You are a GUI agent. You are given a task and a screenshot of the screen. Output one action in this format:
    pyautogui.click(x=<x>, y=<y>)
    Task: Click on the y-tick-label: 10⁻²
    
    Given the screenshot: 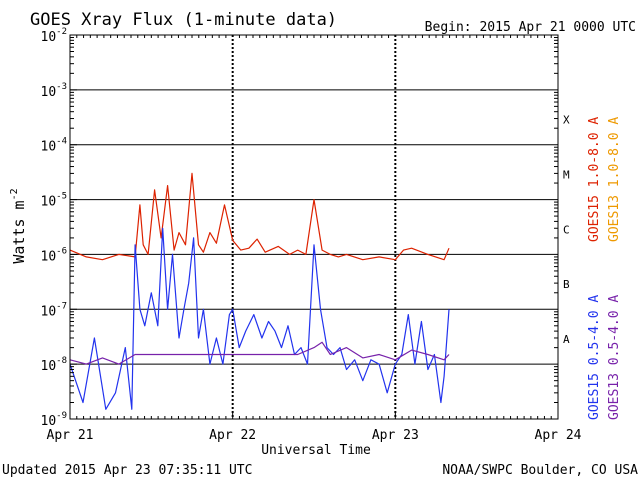 What is the action you would take?
    pyautogui.click(x=54, y=36)
    